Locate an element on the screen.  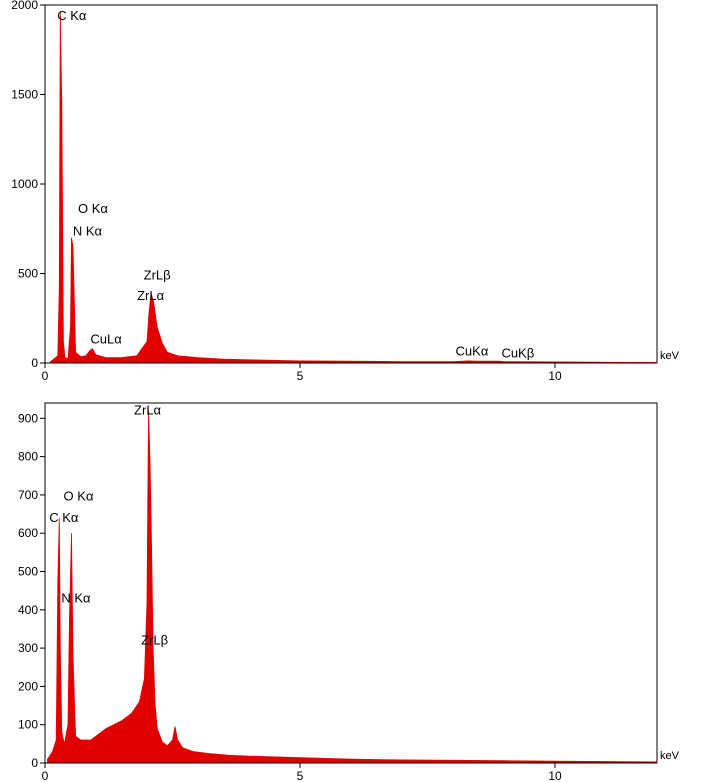
y-tick-label: 1000 is located at coordinates (24, 184).